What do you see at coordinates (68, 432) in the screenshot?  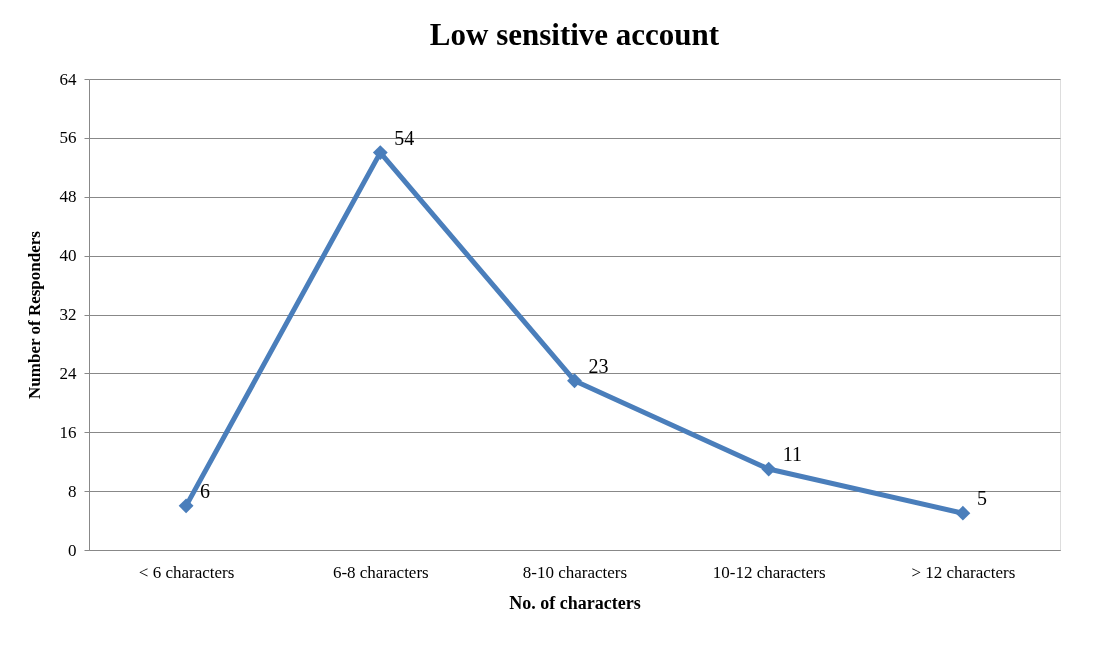 I see `y-tick-label: 16` at bounding box center [68, 432].